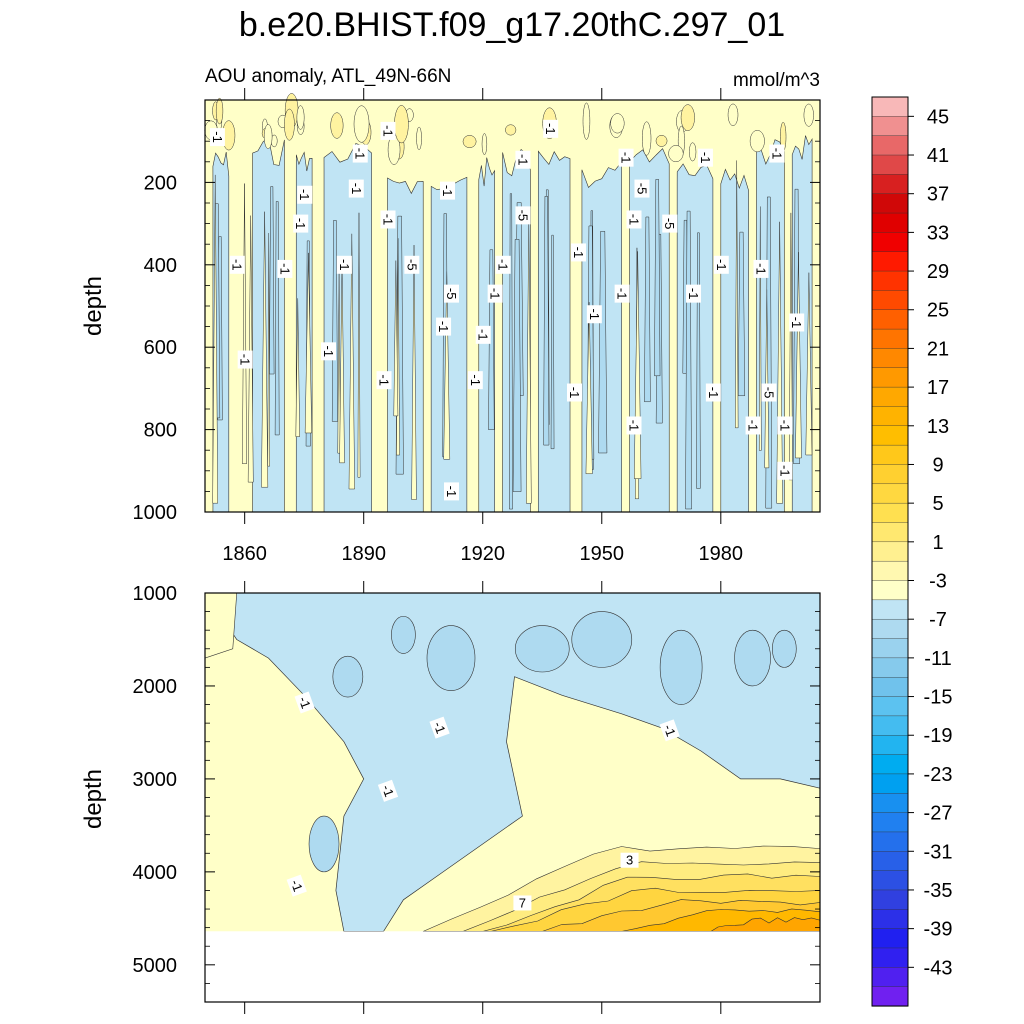 The height and width of the screenshot is (1024, 1024). What do you see at coordinates (938, 736) in the screenshot?
I see `colorbar-label: -19` at bounding box center [938, 736].